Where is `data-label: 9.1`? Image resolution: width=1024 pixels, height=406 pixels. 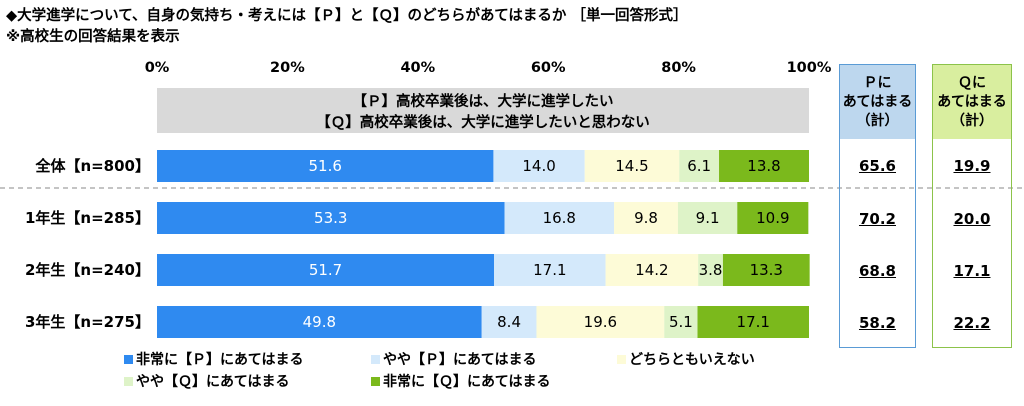
data-label: 9.1 is located at coordinates (708, 218).